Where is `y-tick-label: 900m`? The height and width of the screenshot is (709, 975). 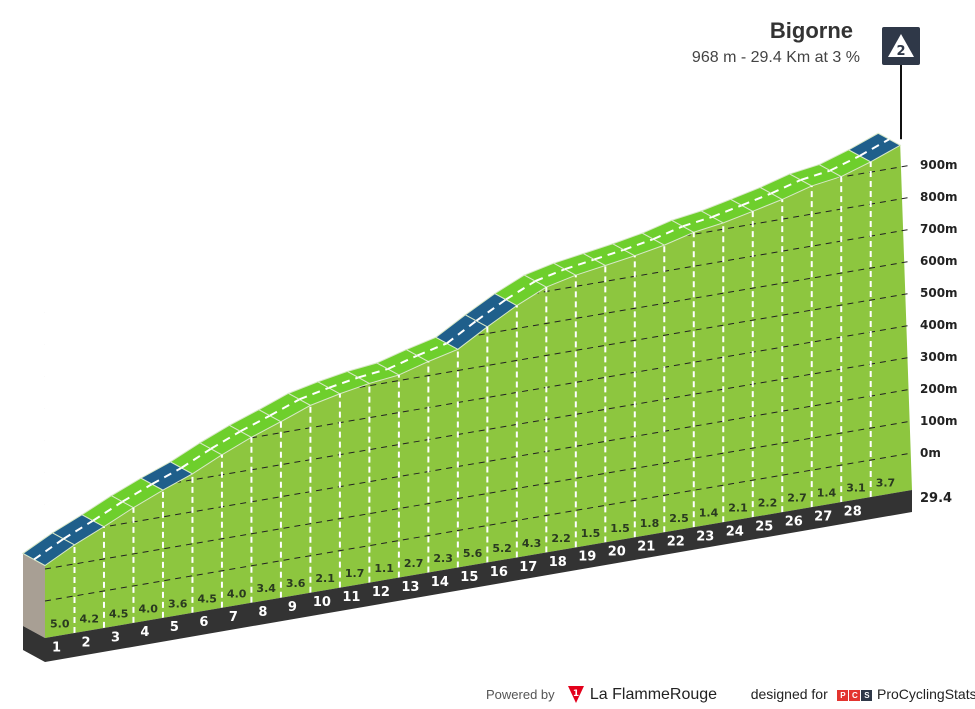 y-tick-label: 900m is located at coordinates (939, 165).